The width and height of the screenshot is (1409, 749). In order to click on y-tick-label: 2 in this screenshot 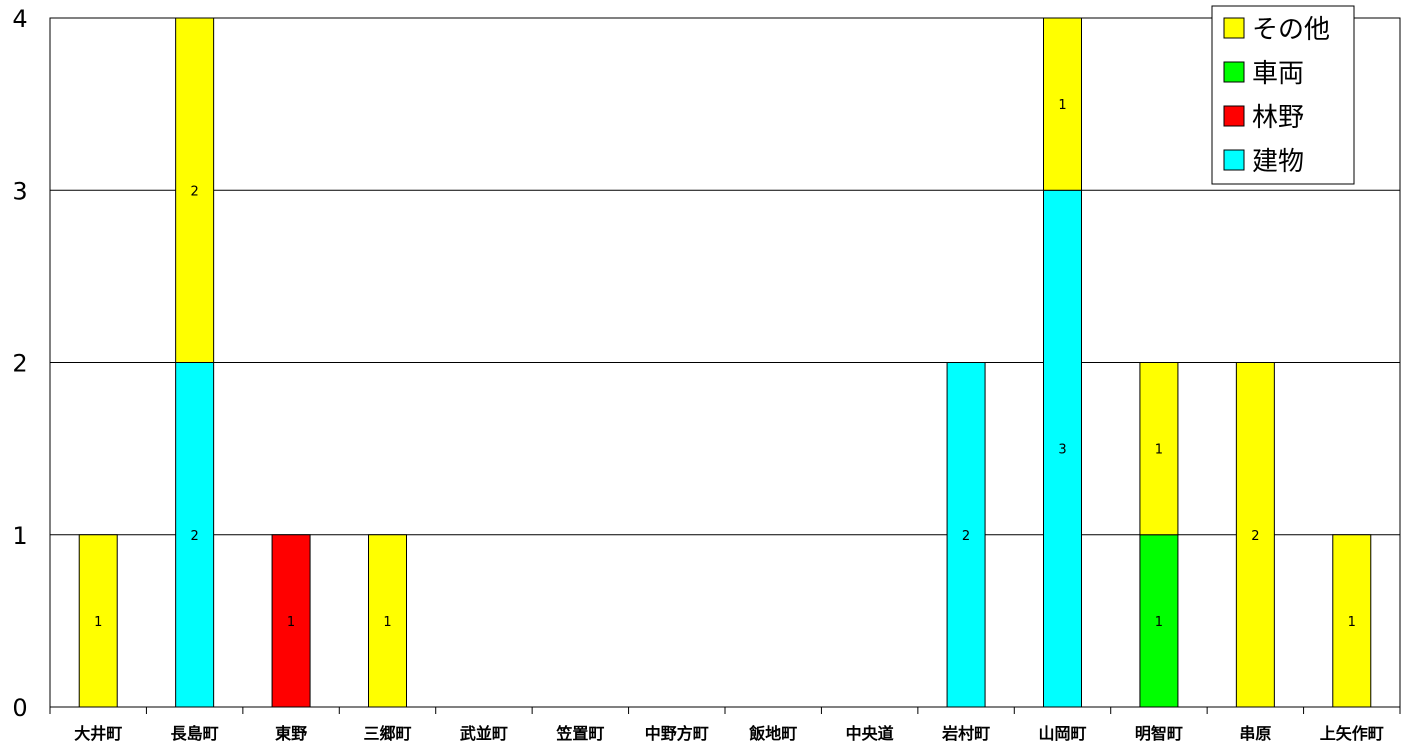, I will do `click(19, 364)`.